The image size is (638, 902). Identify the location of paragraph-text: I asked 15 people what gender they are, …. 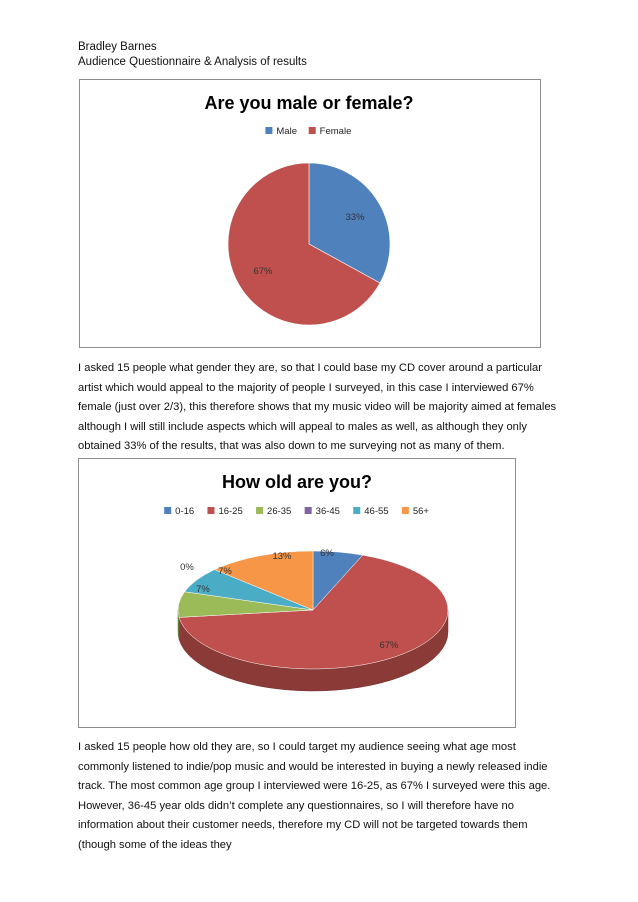
(317, 407).